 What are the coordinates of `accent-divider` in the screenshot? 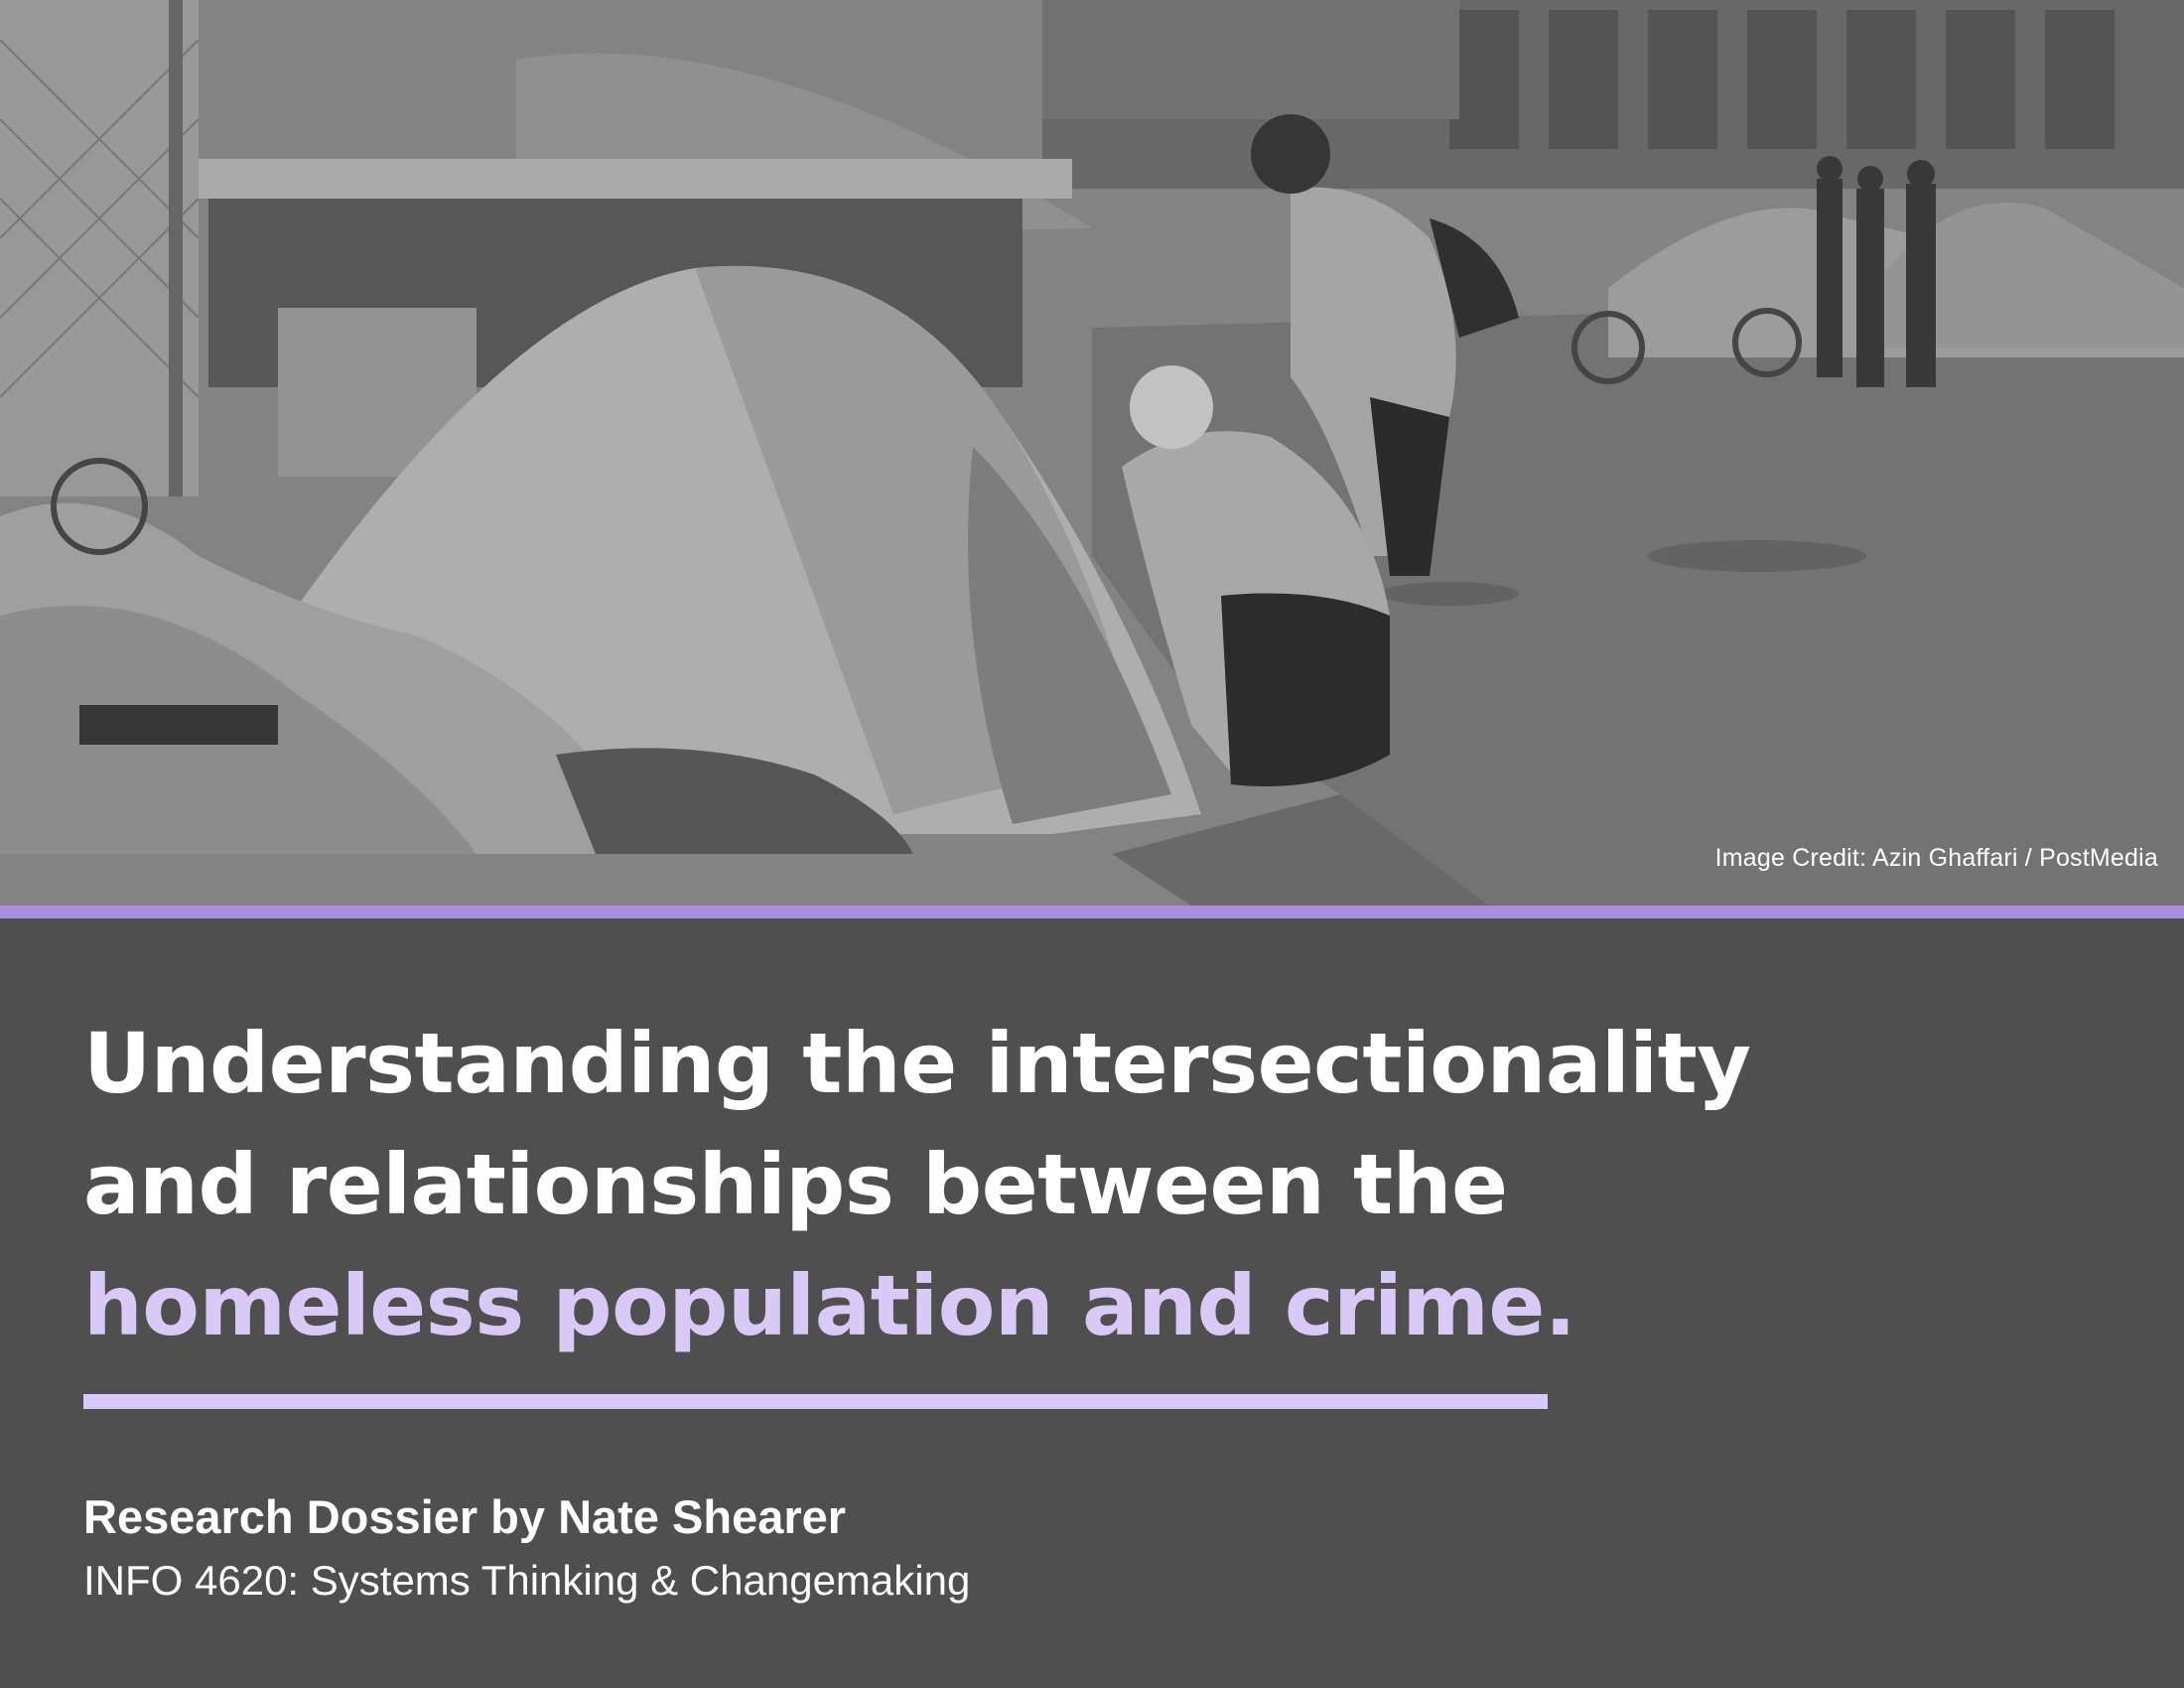 It's located at (1092, 912).